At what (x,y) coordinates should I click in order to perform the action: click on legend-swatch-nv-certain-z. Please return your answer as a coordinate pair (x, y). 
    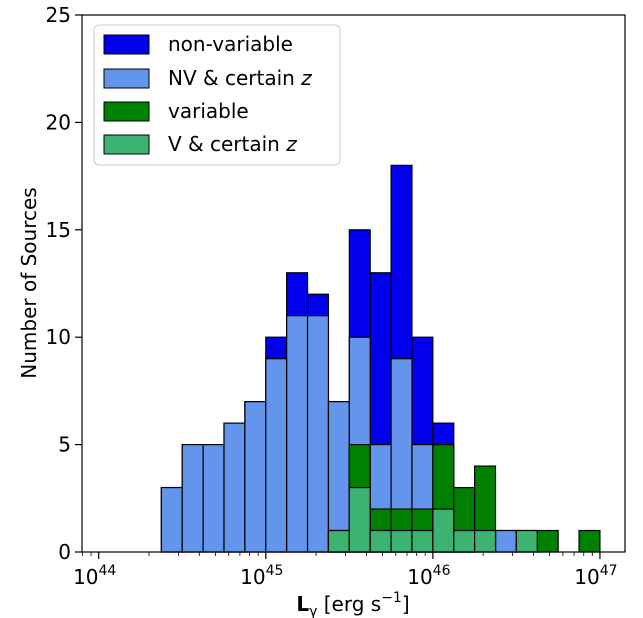
    Looking at the image, I should click on (126, 78).